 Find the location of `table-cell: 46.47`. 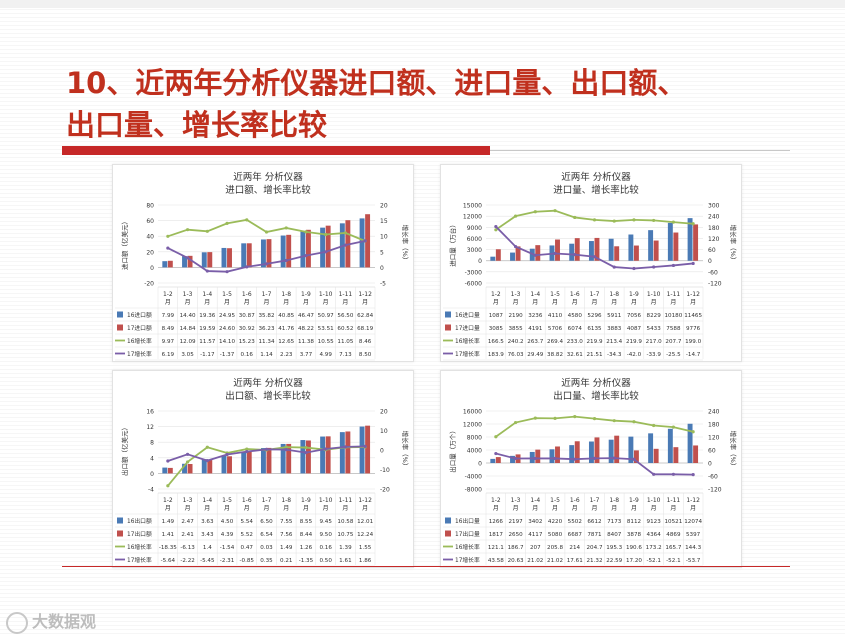

table-cell: 46.47 is located at coordinates (306, 316).